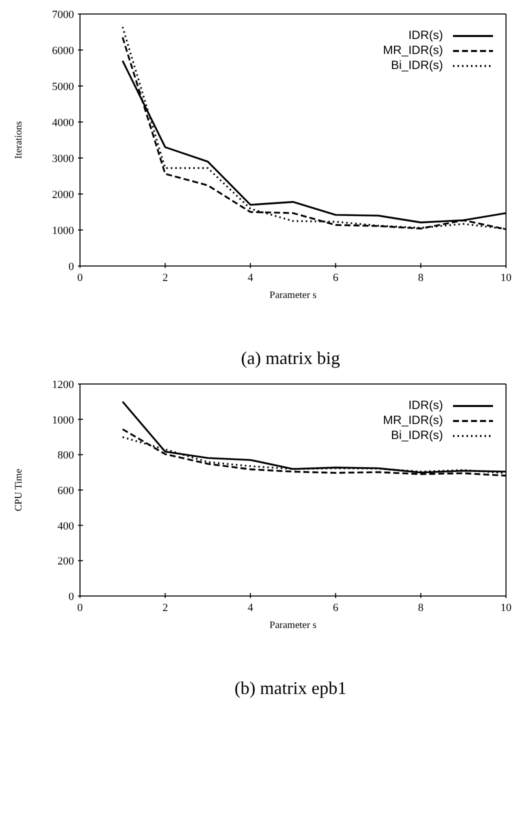  What do you see at coordinates (63, 159) in the screenshot?
I see `y-tick-label: 3000` at bounding box center [63, 159].